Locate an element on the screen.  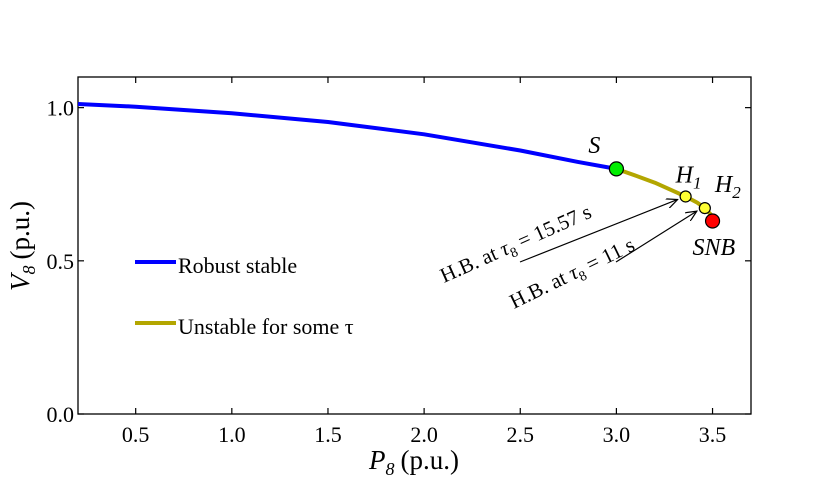
point-label-h2: H2 is located at coordinates (727, 187).